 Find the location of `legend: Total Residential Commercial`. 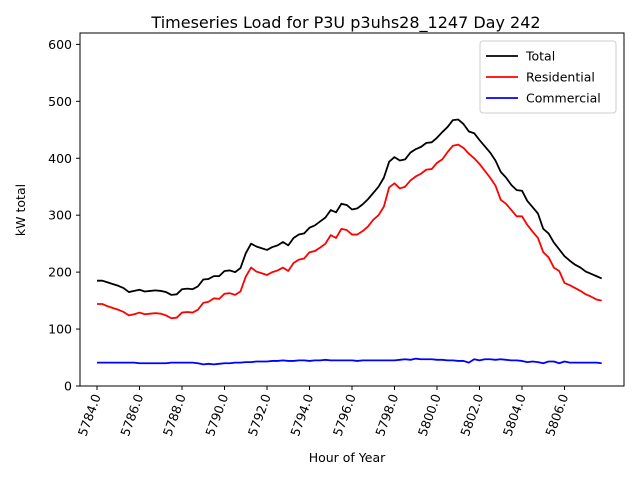

legend: Total Residential Commercial is located at coordinates (548, 77).